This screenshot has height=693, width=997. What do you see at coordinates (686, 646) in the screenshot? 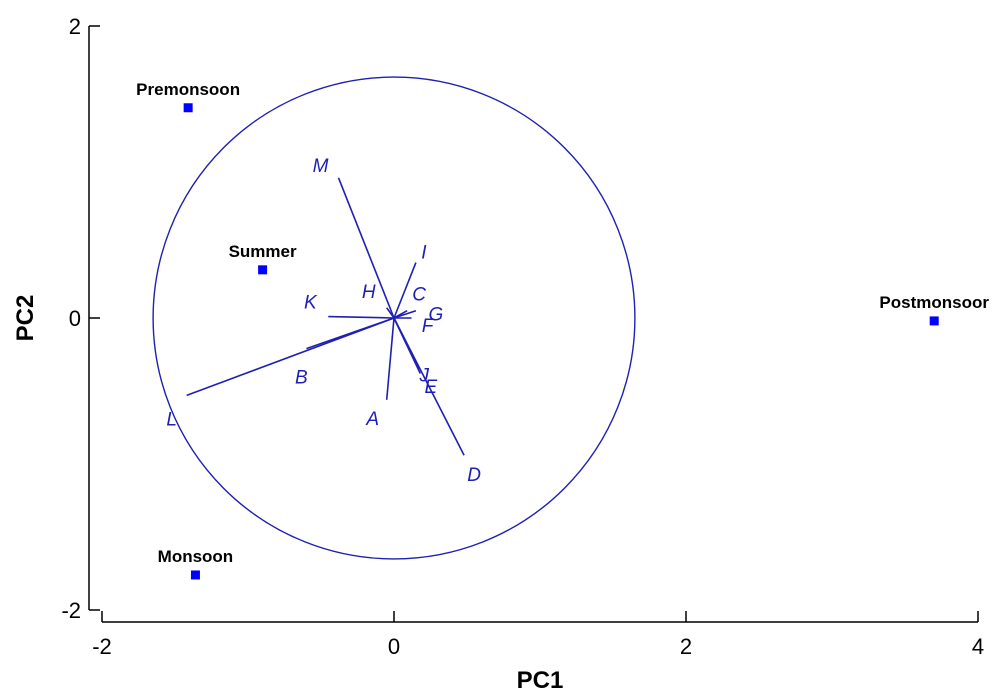
I see `x-tick-label: 2` at bounding box center [686, 646].